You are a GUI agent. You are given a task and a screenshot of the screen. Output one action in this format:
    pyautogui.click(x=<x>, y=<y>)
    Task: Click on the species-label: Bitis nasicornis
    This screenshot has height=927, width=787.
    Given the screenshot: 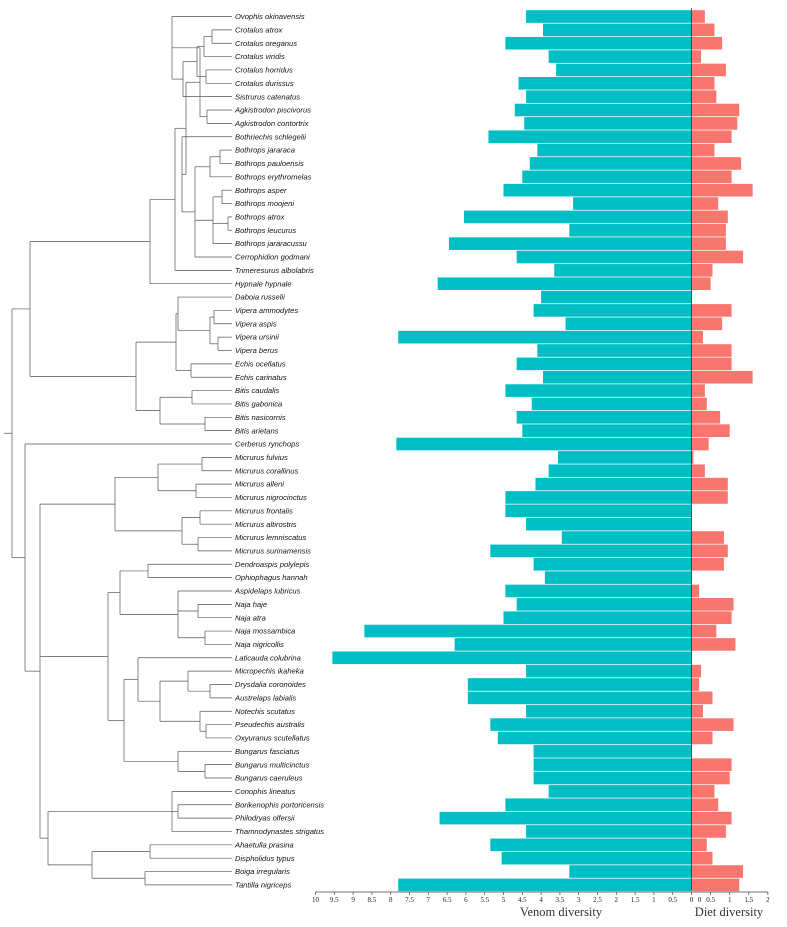 What is the action you would take?
    pyautogui.click(x=260, y=417)
    